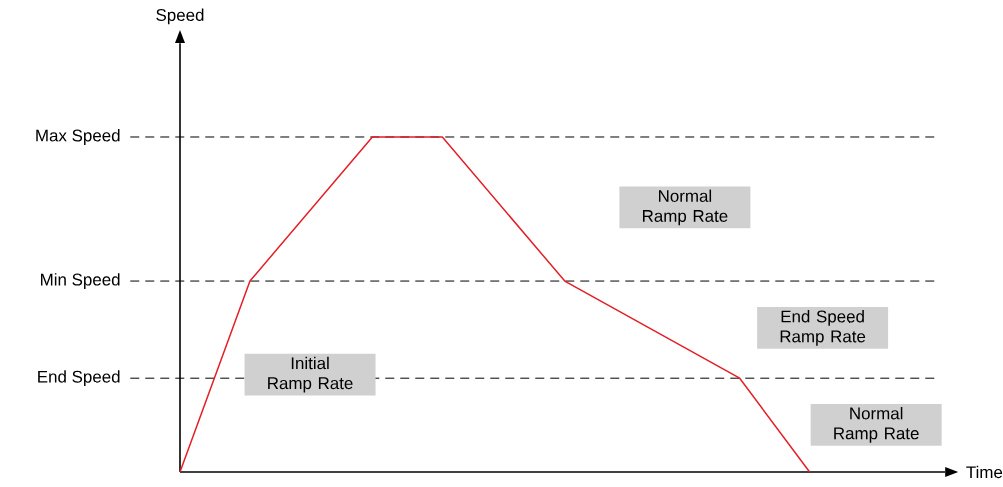  What do you see at coordinates (180, 16) in the screenshot?
I see `text: Speed` at bounding box center [180, 16].